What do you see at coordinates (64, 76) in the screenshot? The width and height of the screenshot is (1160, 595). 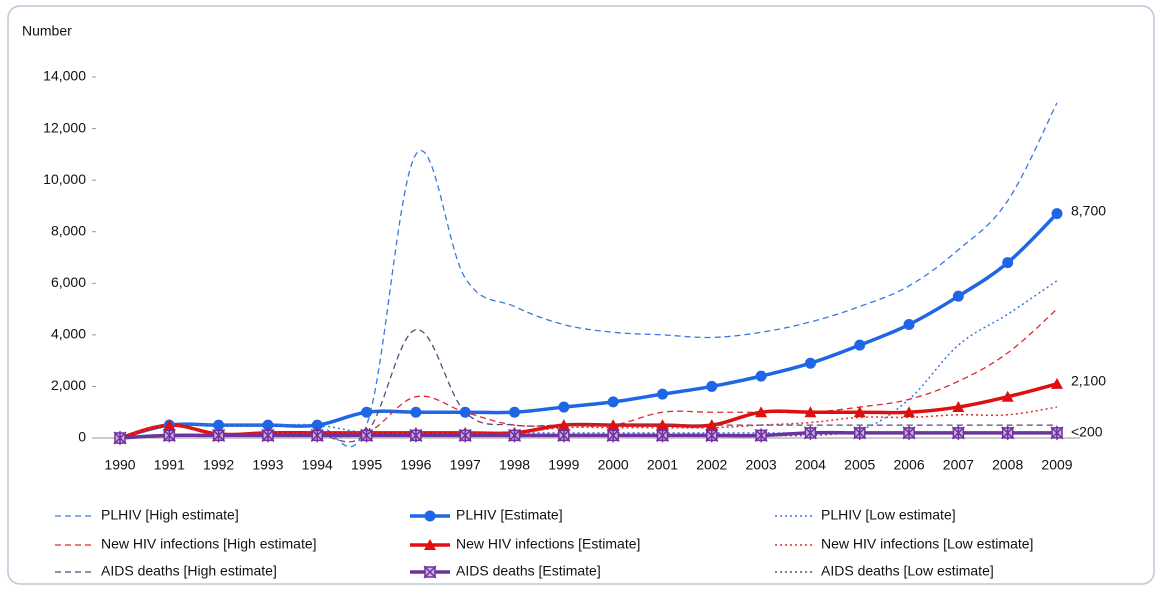 I see `y-tick-label: 14,000` at bounding box center [64, 76].